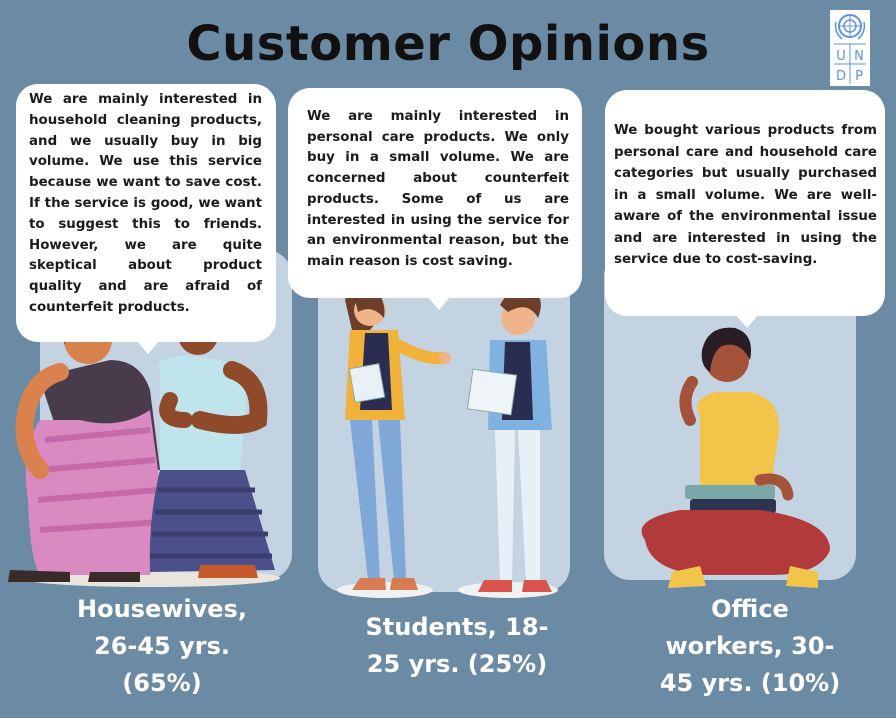 The width and height of the screenshot is (896, 718). Describe the element at coordinates (162, 609) in the screenshot. I see `caption-housewives-line: Housewives,` at that location.